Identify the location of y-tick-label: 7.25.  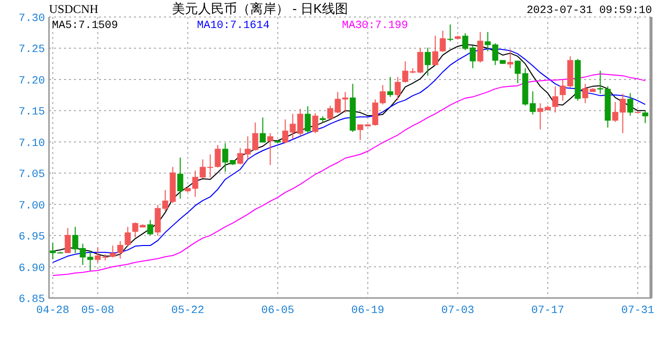
(31, 50).